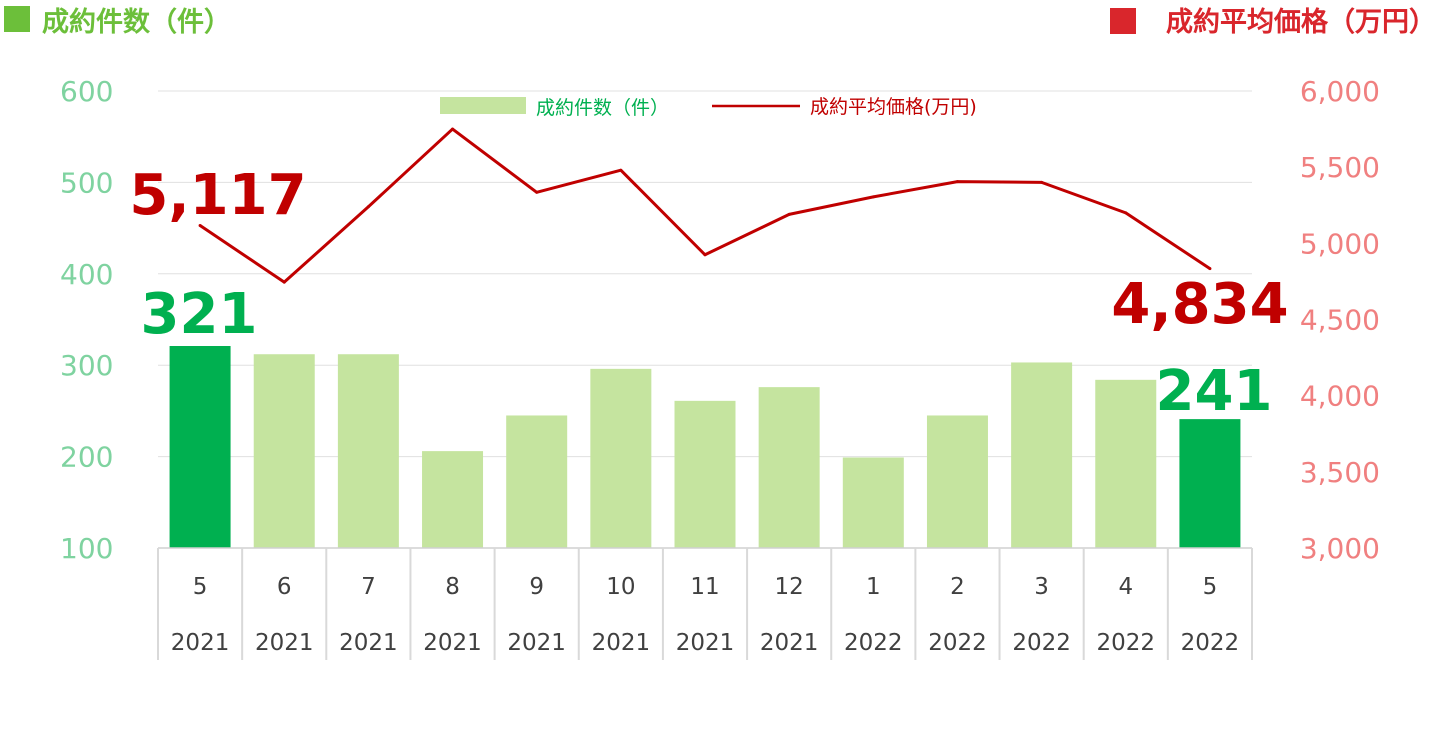 This screenshot has height=738, width=1440. What do you see at coordinates (86, 548) in the screenshot?
I see `left-axis-tick-label: 100` at bounding box center [86, 548].